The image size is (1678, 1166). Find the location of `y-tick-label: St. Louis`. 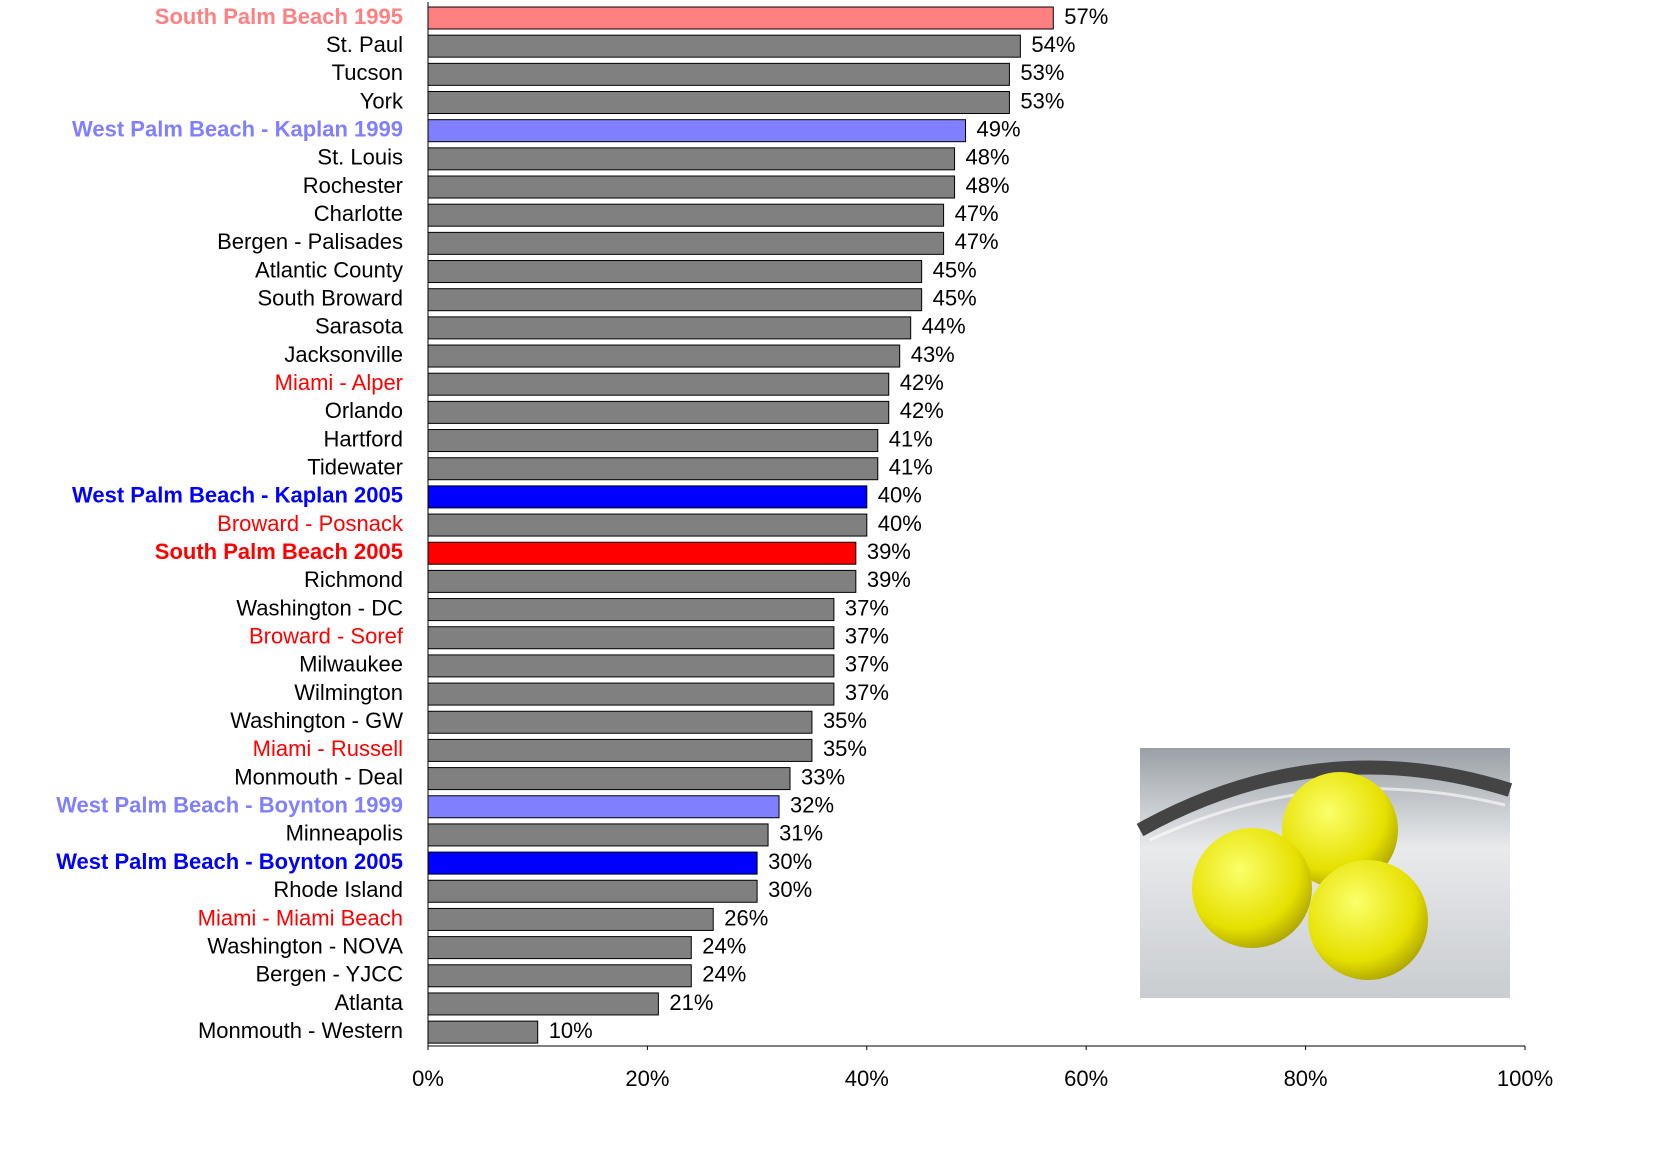

y-tick-label: St. Louis is located at coordinates (360, 157).